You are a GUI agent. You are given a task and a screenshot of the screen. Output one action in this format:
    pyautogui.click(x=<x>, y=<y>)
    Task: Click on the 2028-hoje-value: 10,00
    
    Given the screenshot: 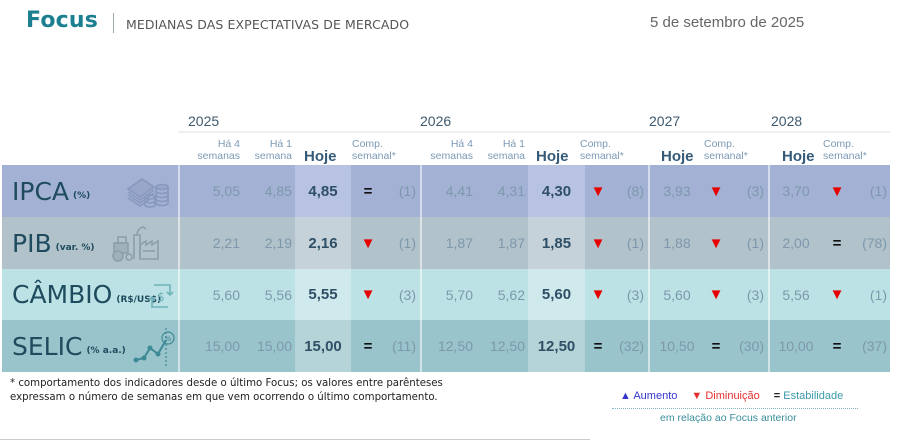 What is the action you would take?
    pyautogui.click(x=796, y=346)
    